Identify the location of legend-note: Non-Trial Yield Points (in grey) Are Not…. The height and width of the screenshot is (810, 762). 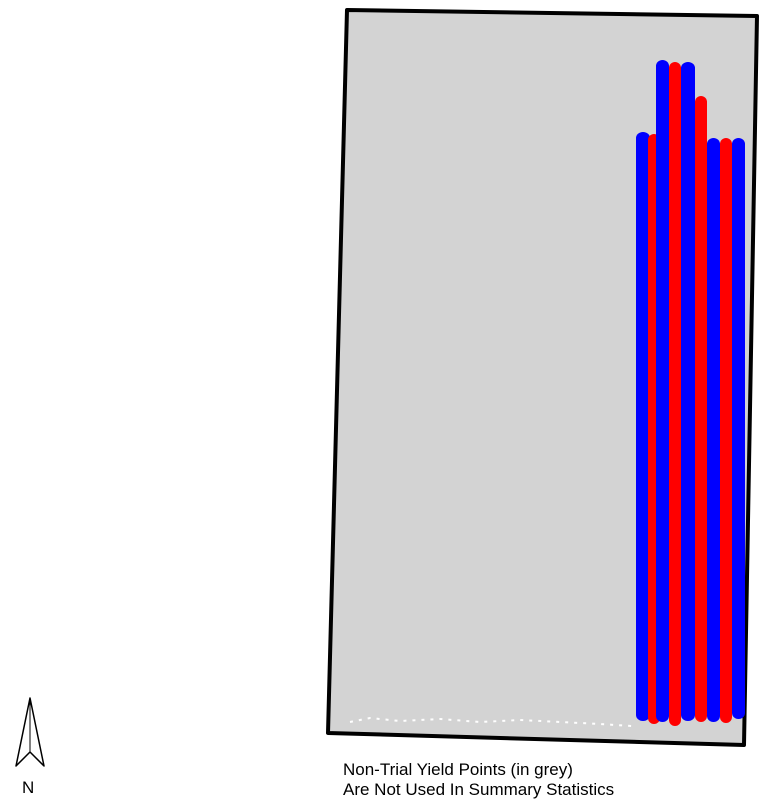
(478, 780).